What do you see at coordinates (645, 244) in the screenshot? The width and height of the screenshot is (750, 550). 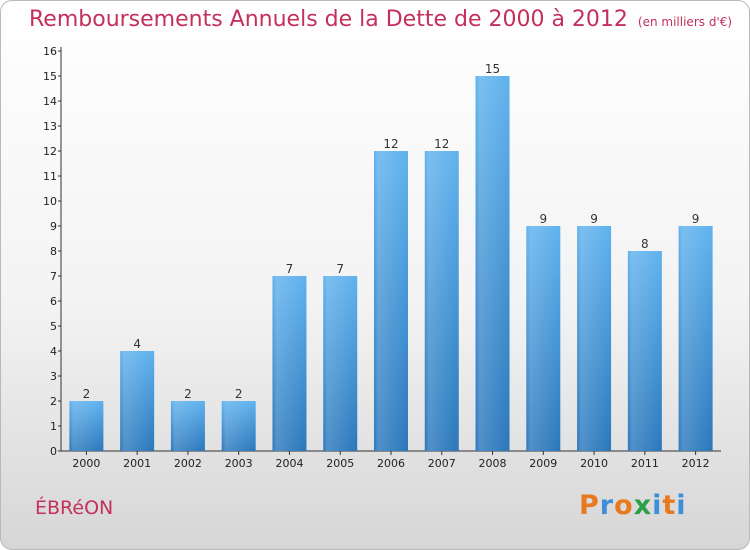 I see `bar-value-label: 8` at bounding box center [645, 244].